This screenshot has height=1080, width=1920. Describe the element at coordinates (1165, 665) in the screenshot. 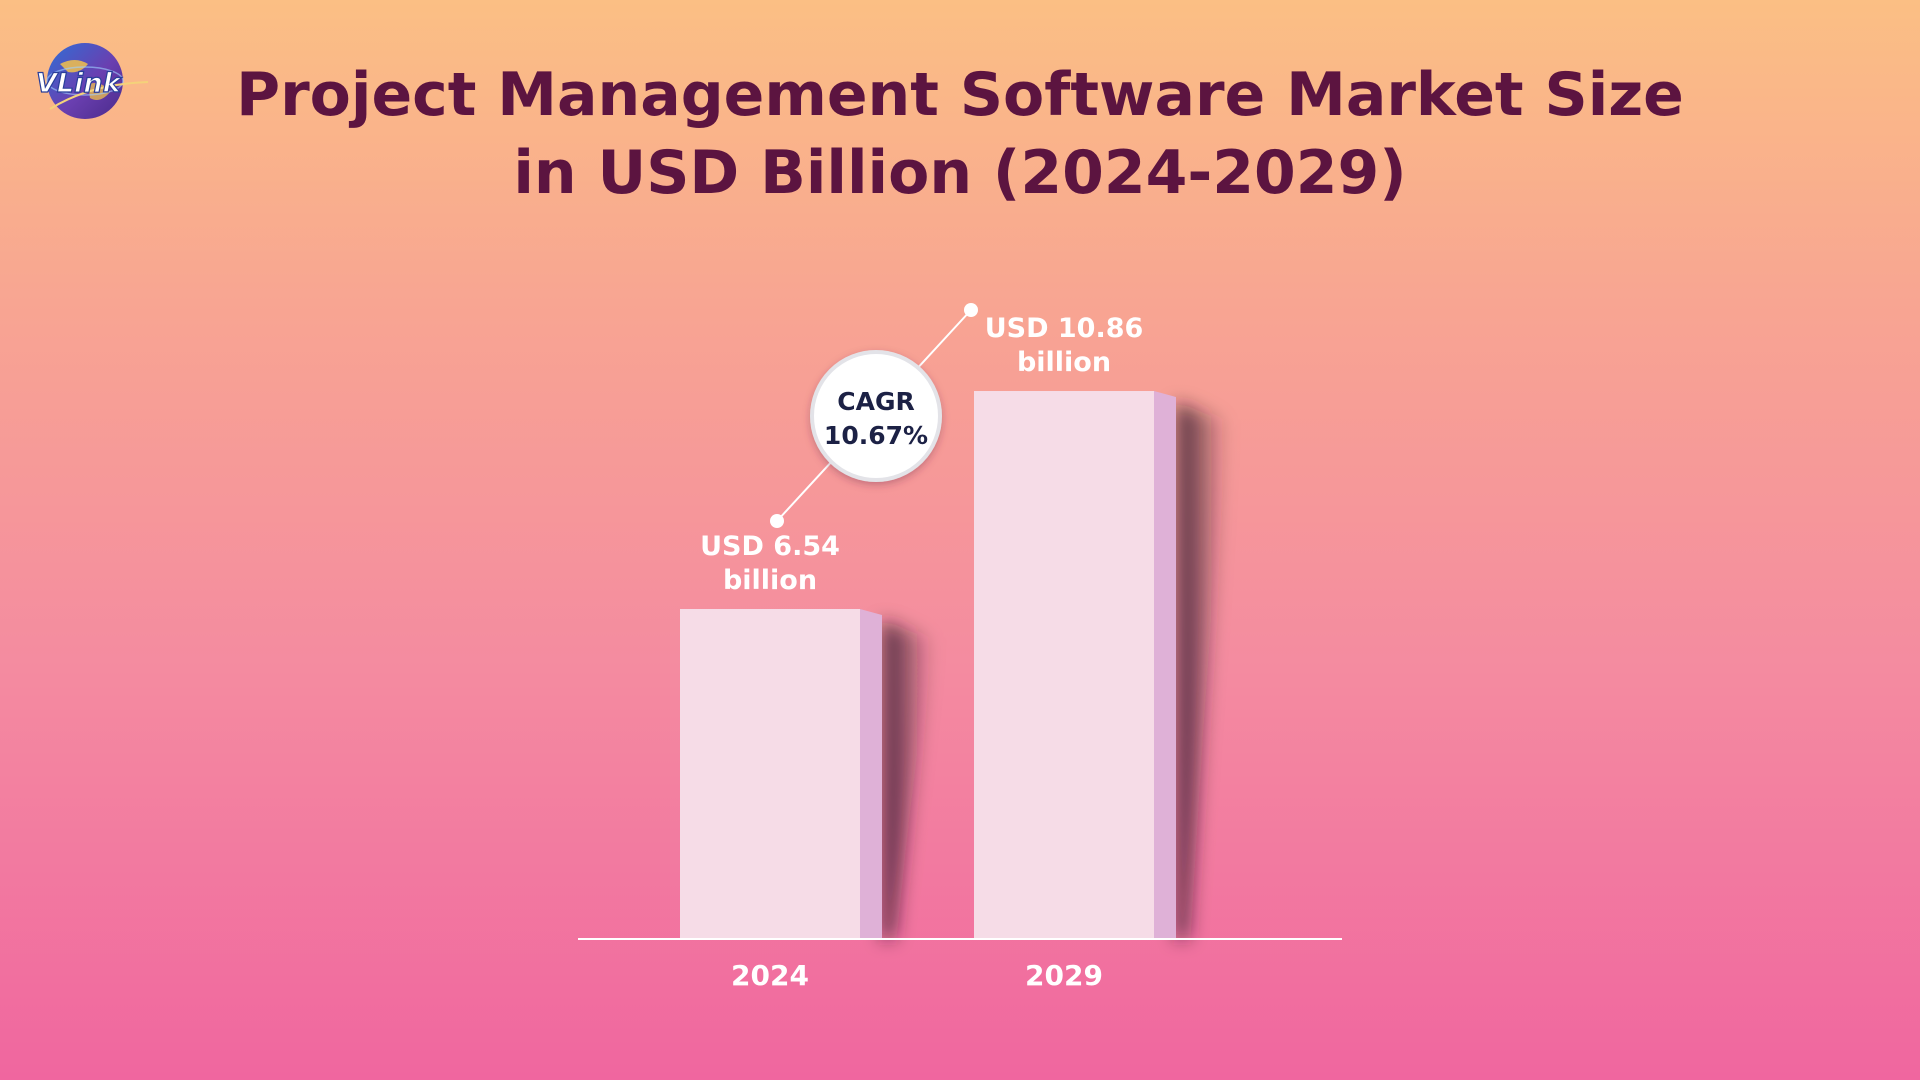

I see `bar-side-2029` at that location.